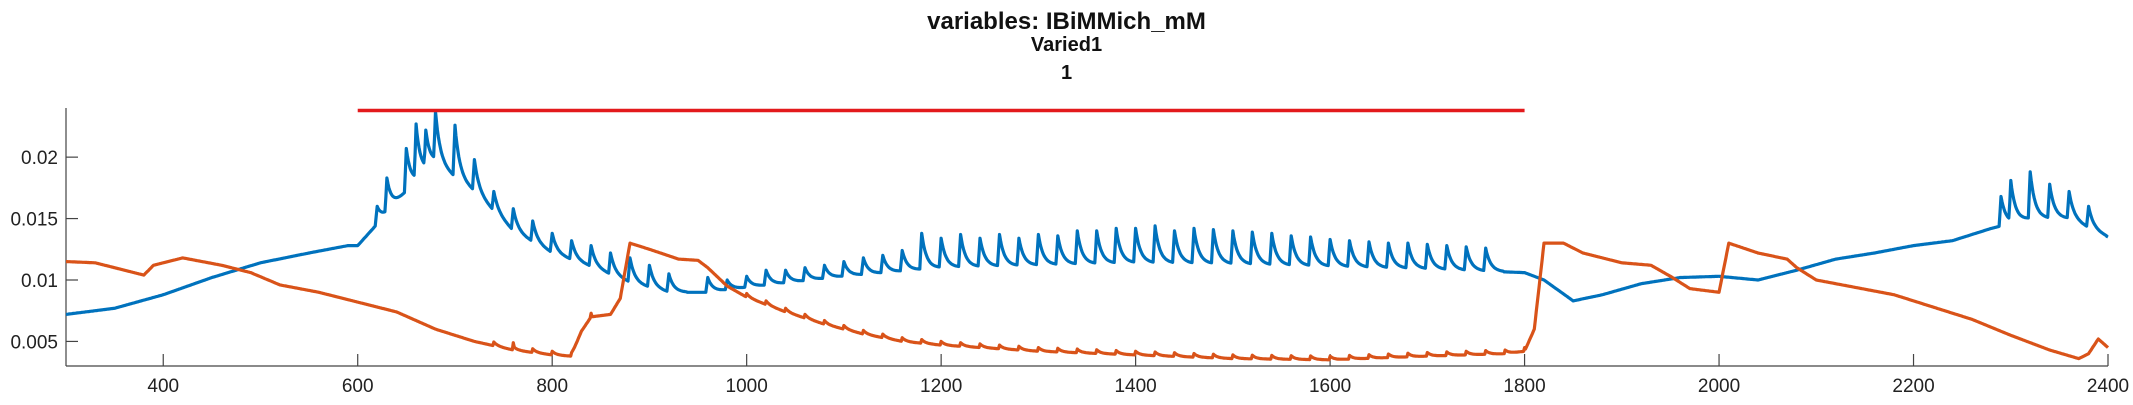  Describe the element at coordinates (1066, 21) in the screenshot. I see `chart-title: variables: IBiMMich_mM` at that location.